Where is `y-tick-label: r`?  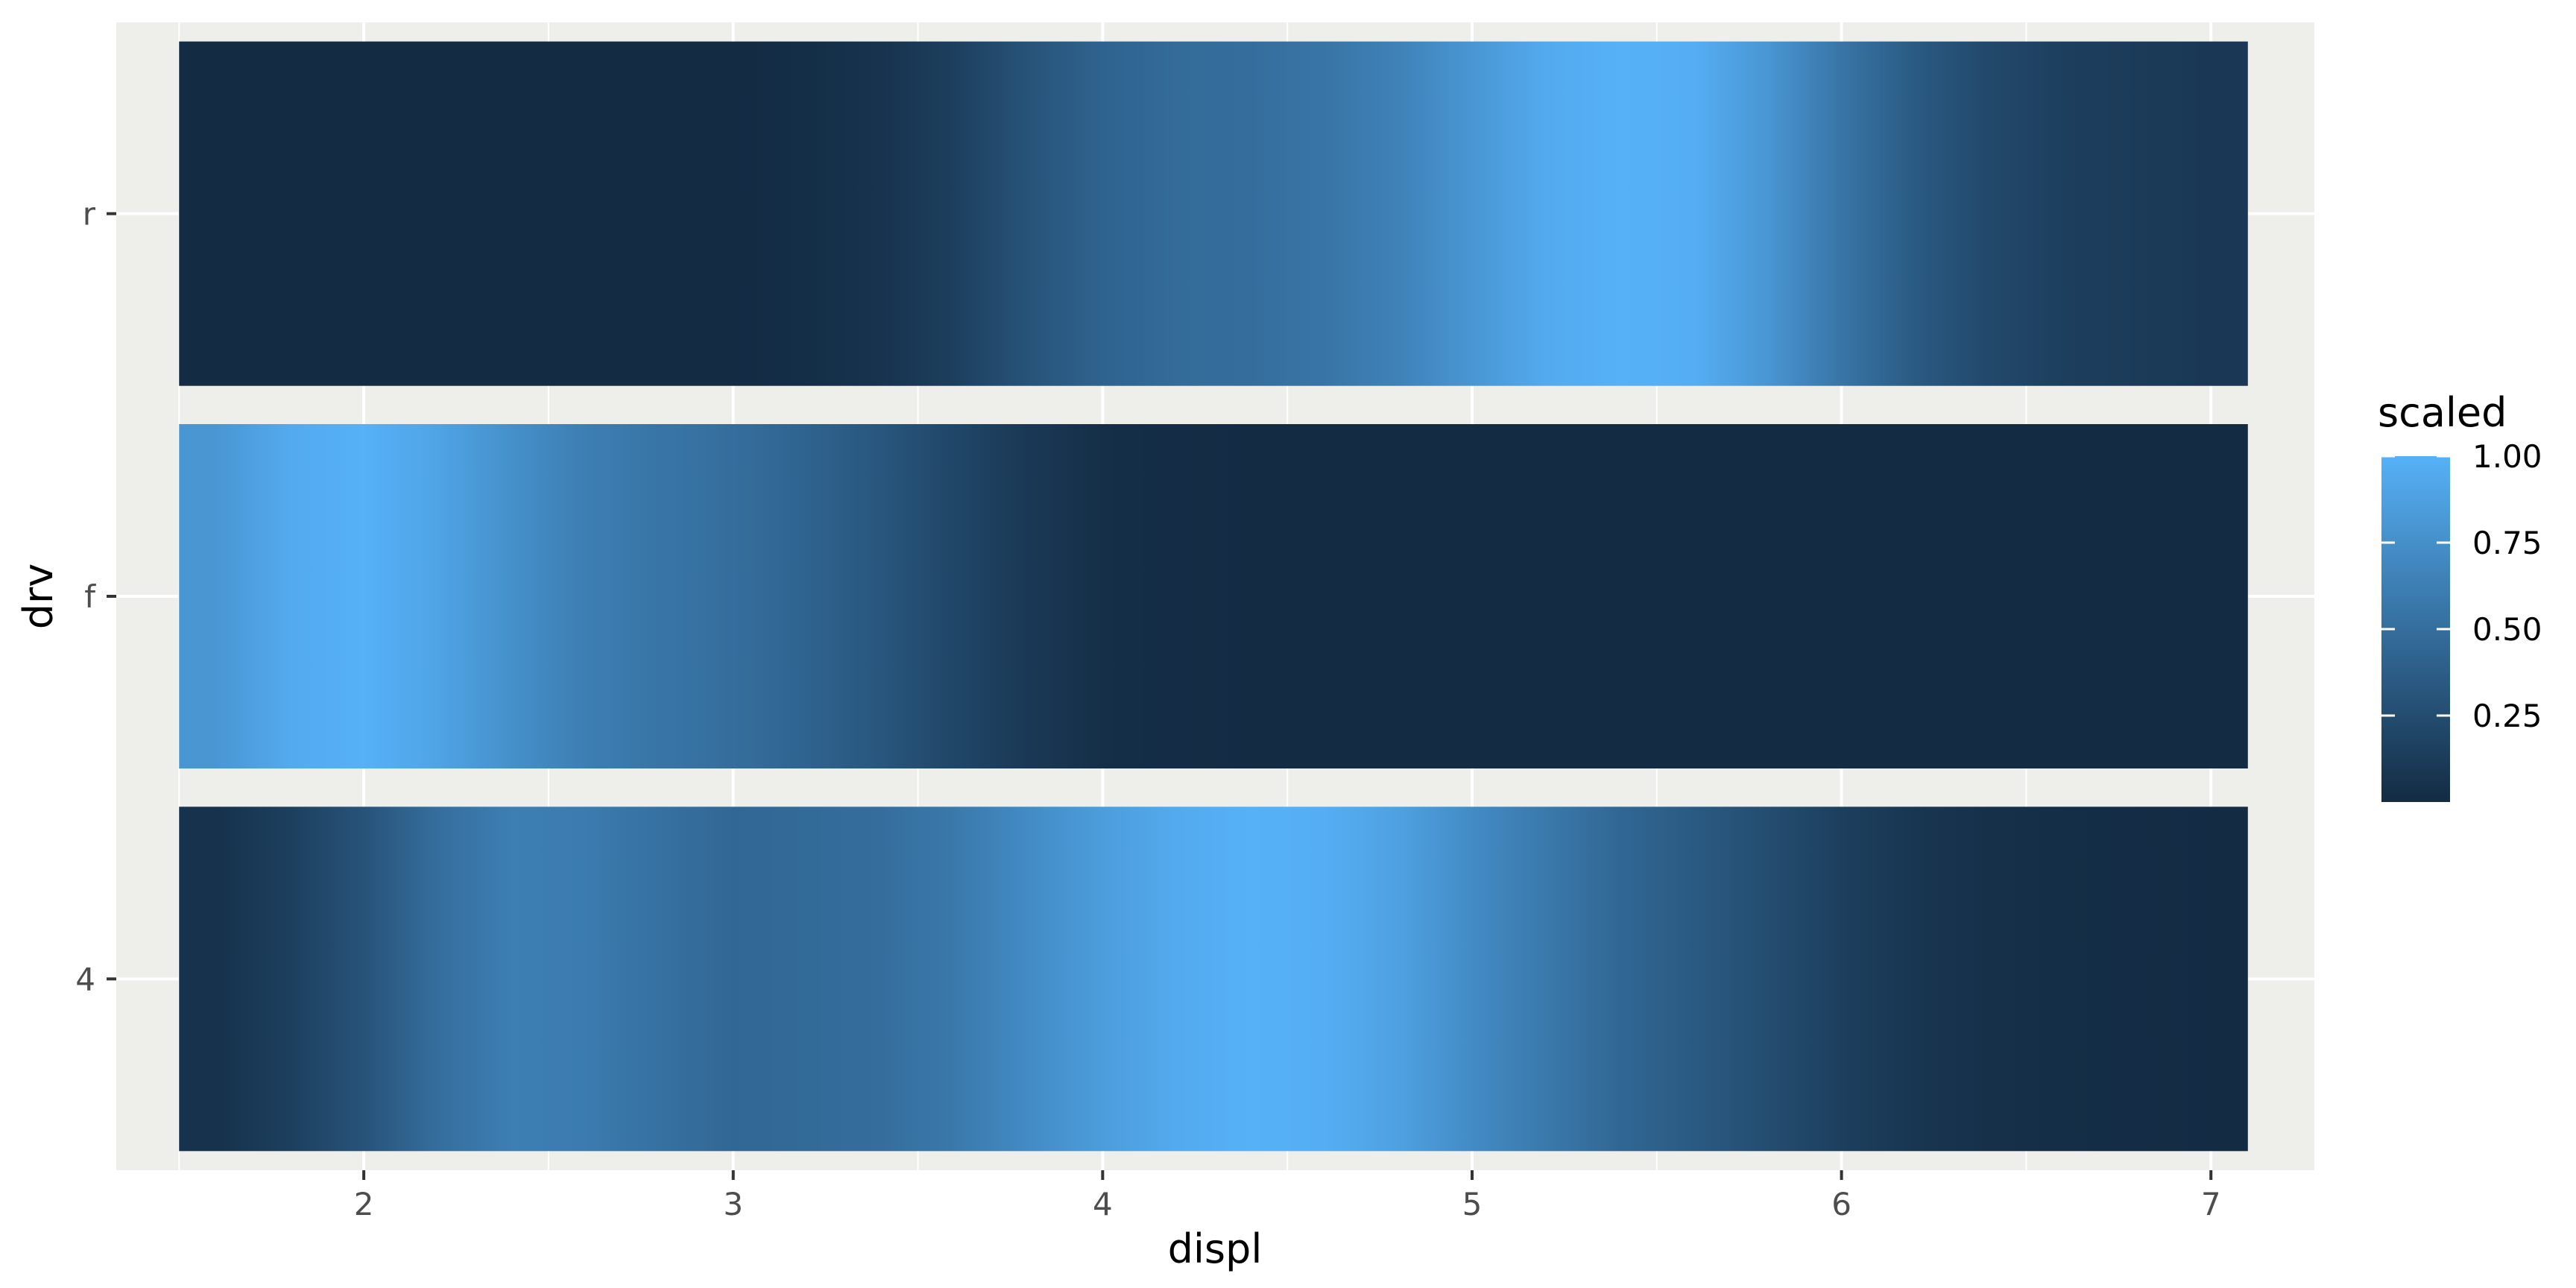
y-tick-label: r is located at coordinates (89, 214).